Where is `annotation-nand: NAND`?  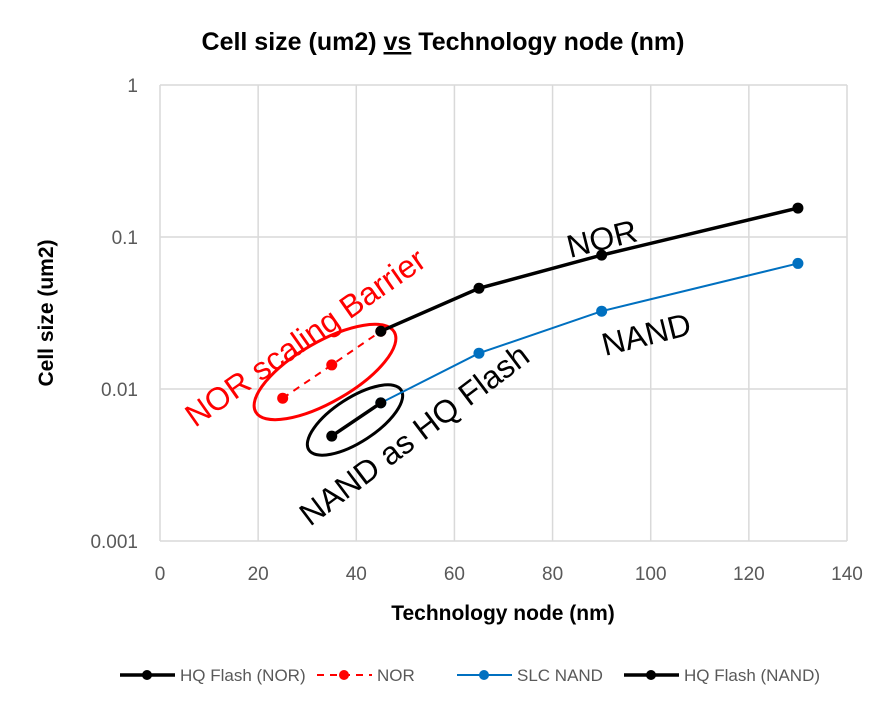
annotation-nand: NAND is located at coordinates (646, 334).